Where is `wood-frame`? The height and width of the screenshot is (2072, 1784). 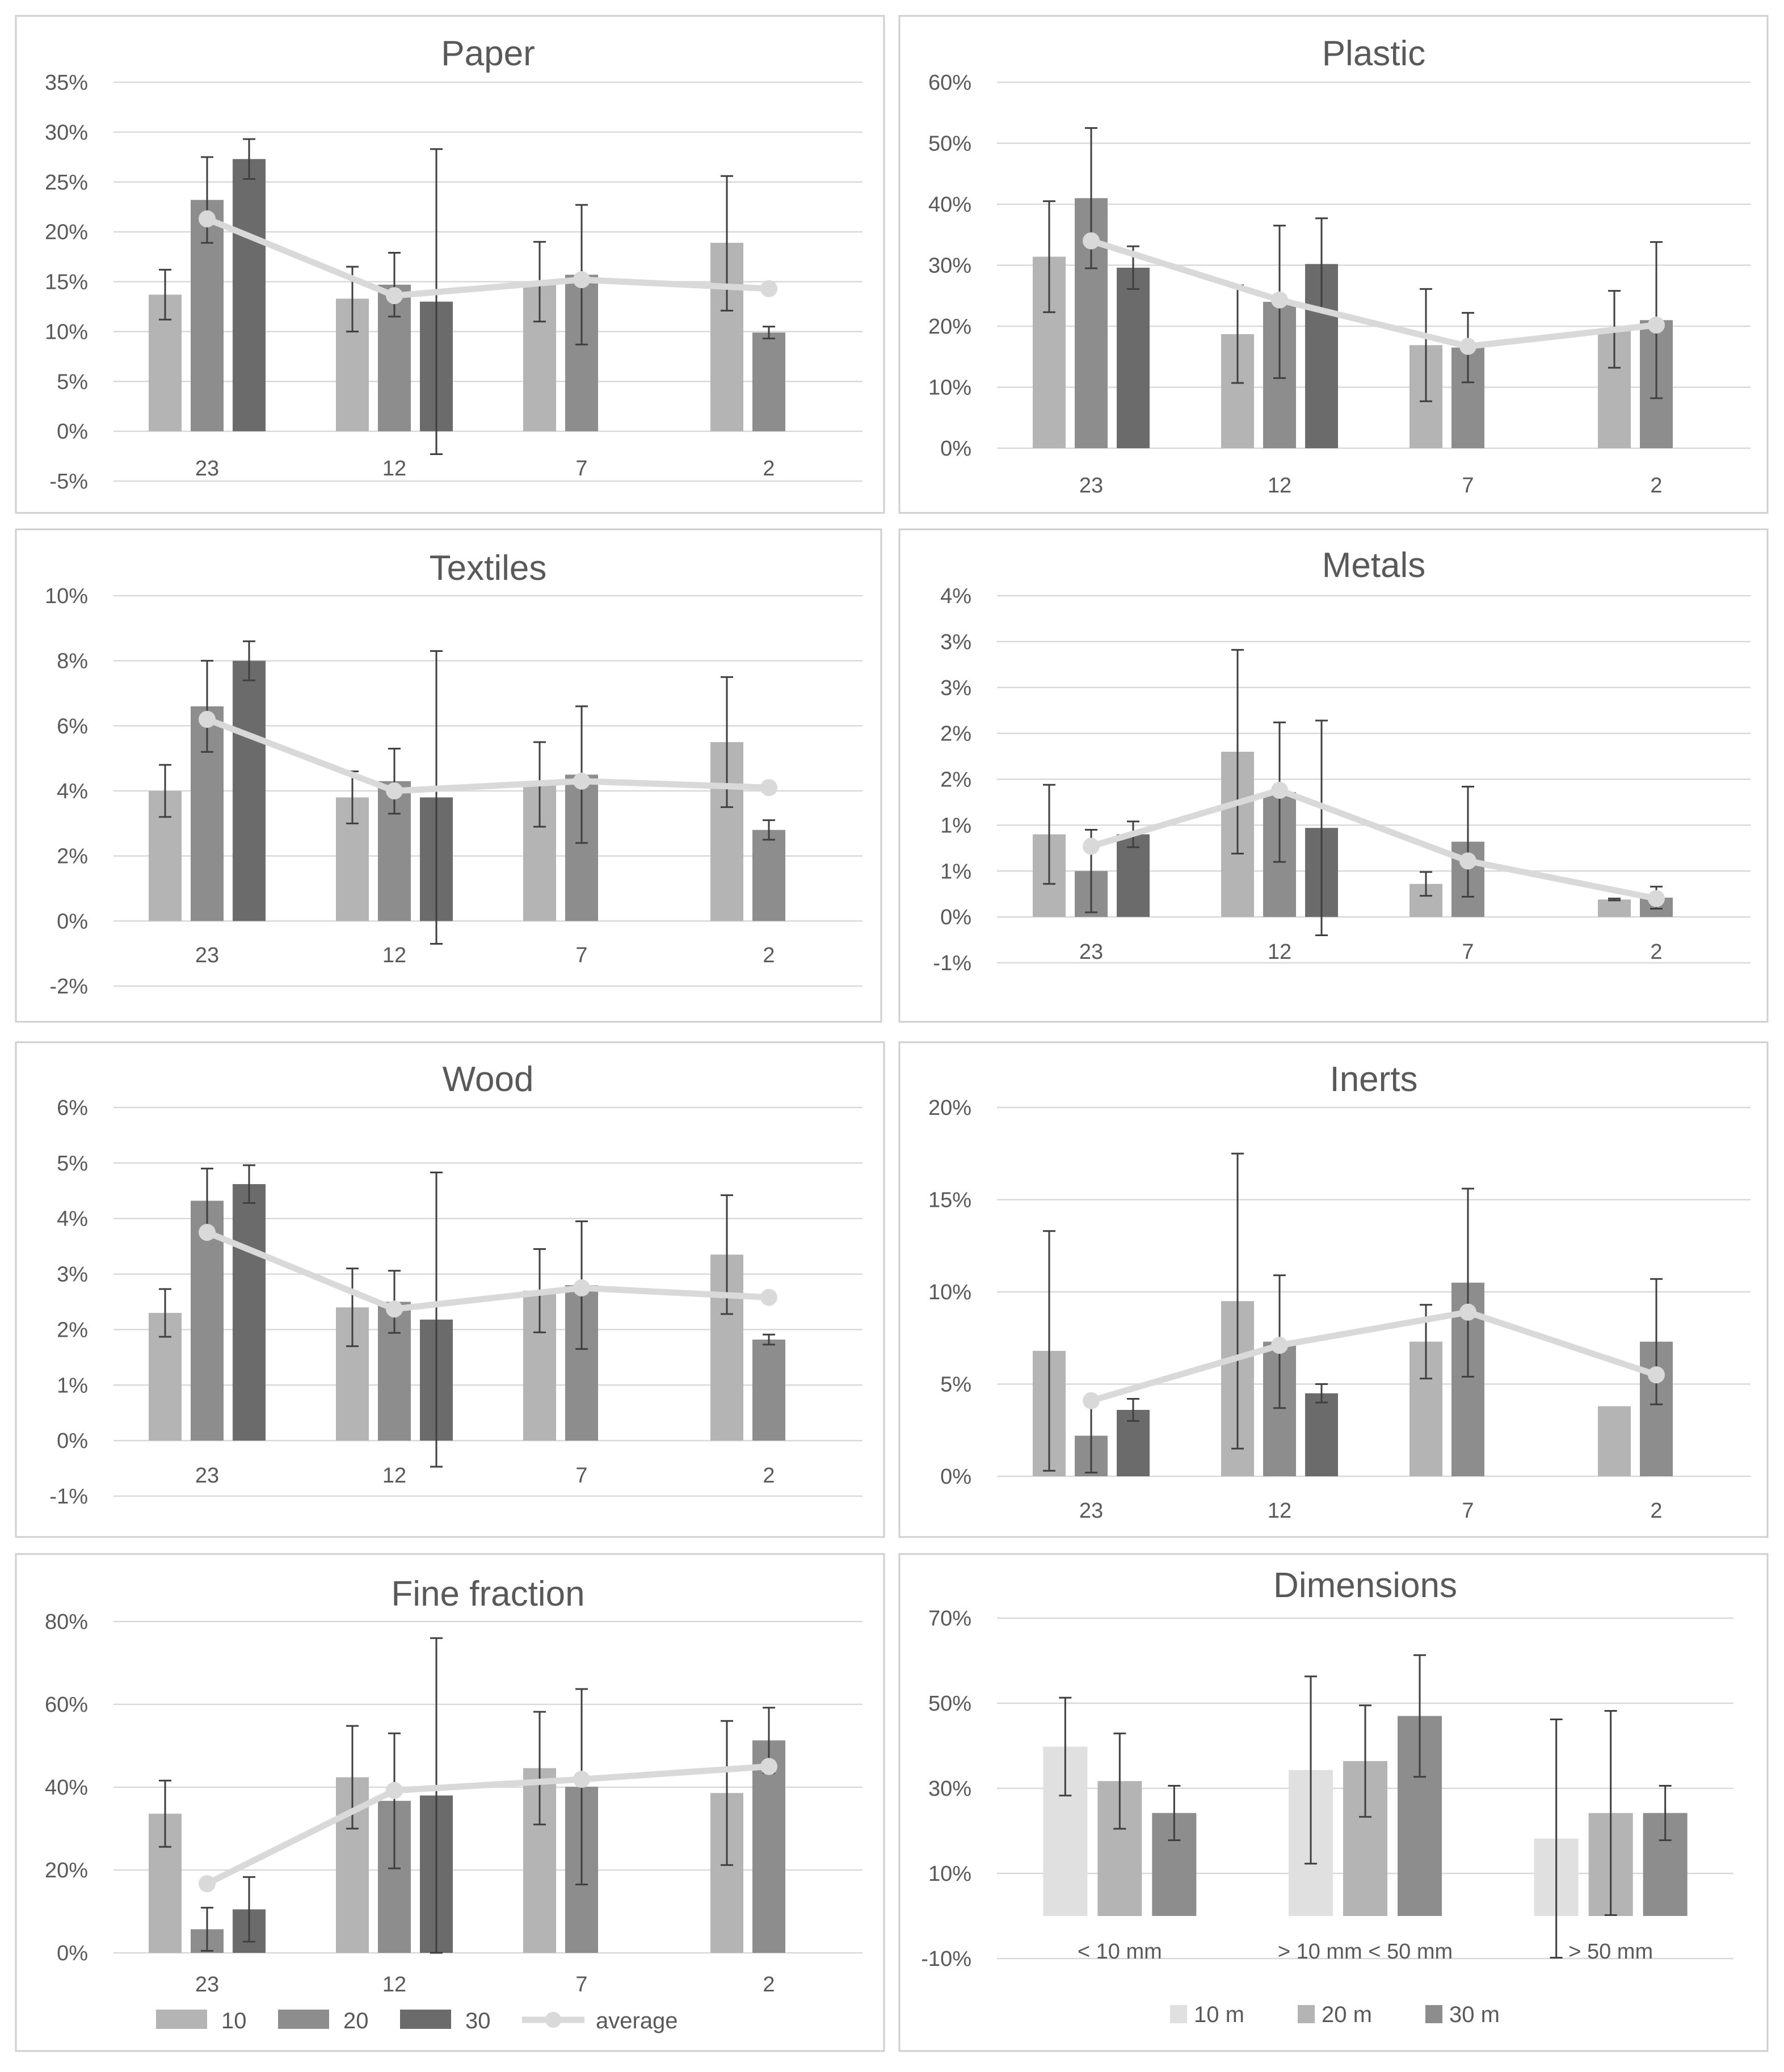 wood-frame is located at coordinates (450, 1289).